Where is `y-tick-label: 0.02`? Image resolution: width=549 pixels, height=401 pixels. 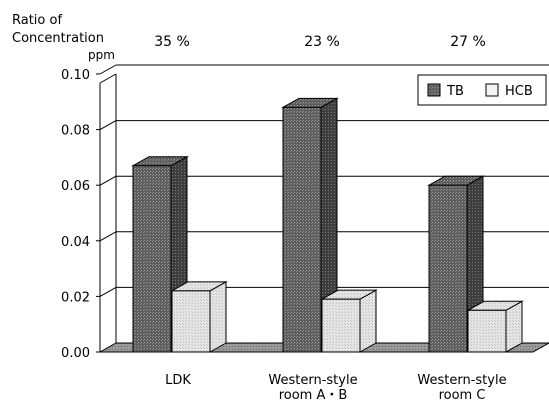
y-tick-label: 0.02 is located at coordinates (75, 297).